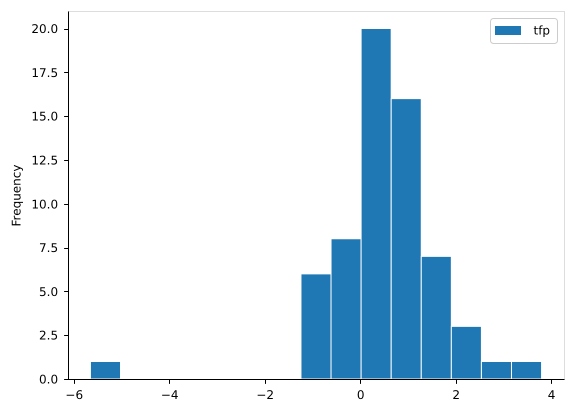  Describe the element at coordinates (44, 160) in the screenshot. I see `y-tick-label: 12.5` at that location.